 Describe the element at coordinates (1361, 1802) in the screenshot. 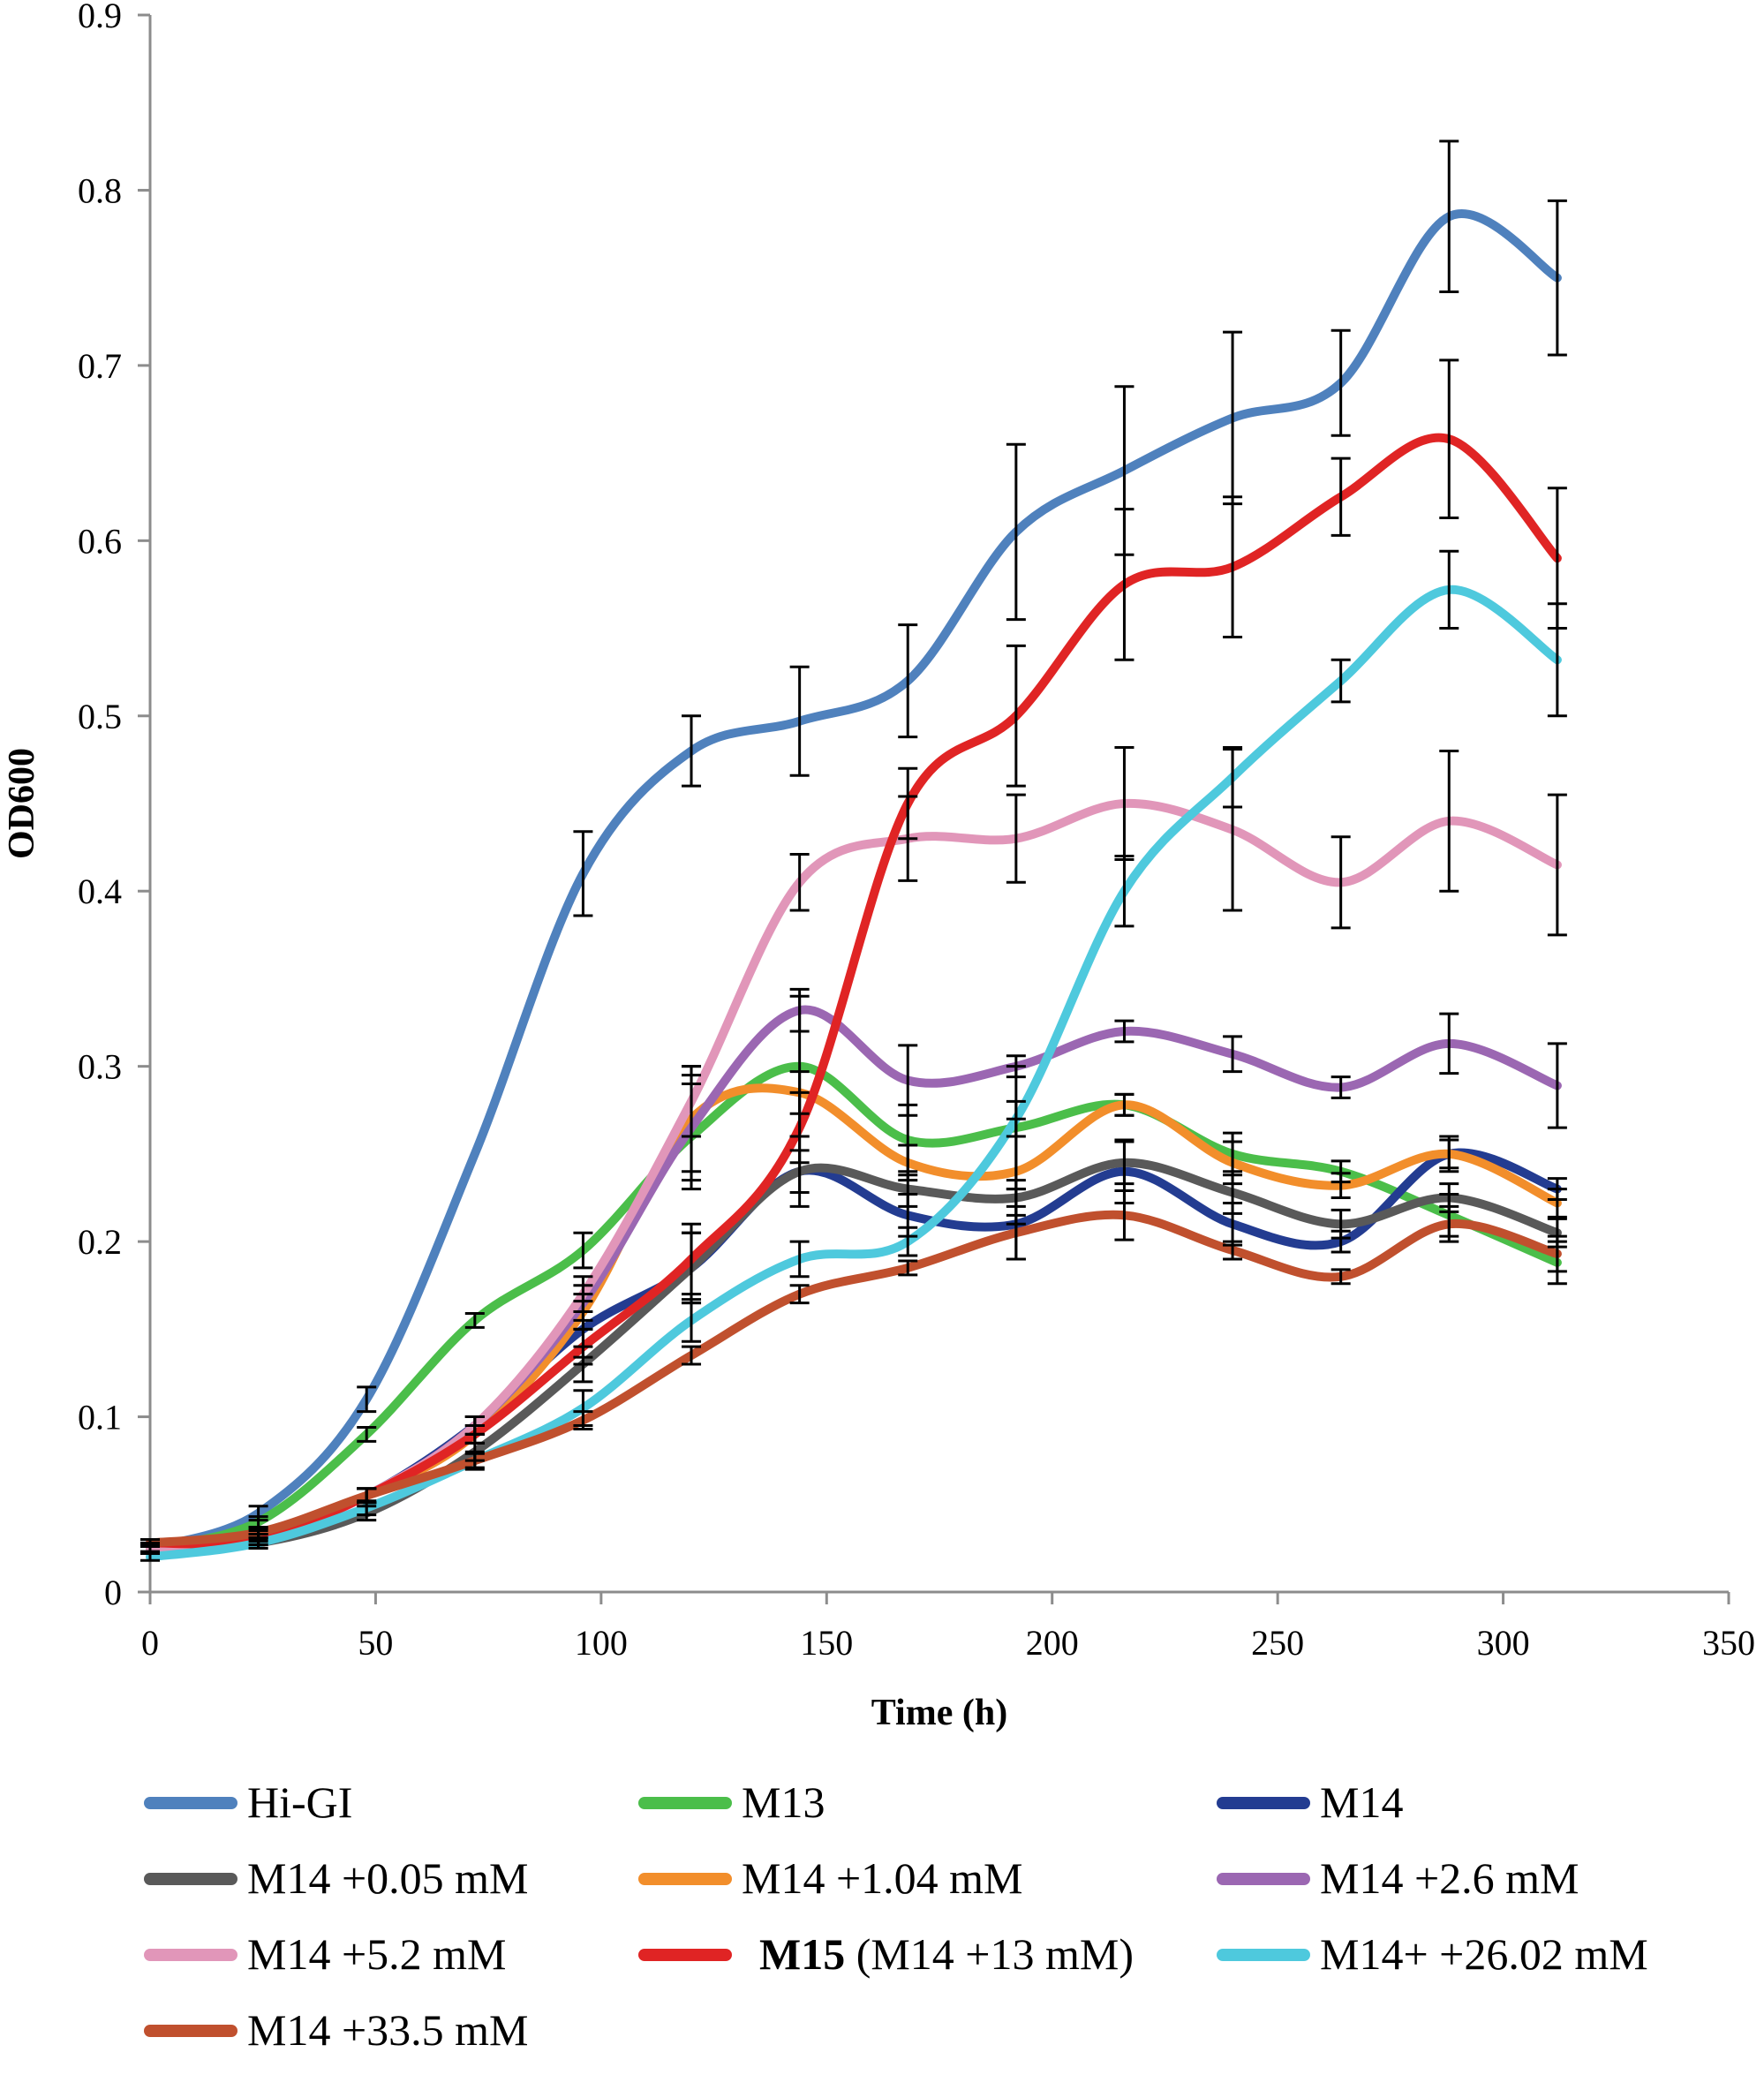

I see `legend-label: M14` at that location.